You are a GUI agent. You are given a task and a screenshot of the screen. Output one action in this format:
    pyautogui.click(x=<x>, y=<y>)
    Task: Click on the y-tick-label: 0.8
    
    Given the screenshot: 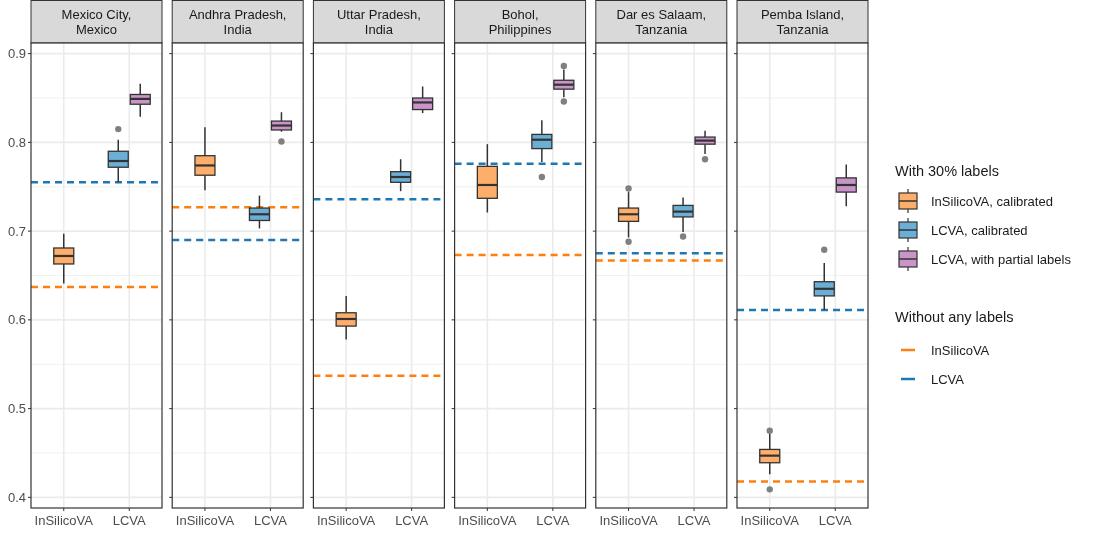 What is the action you would take?
    pyautogui.click(x=16, y=142)
    